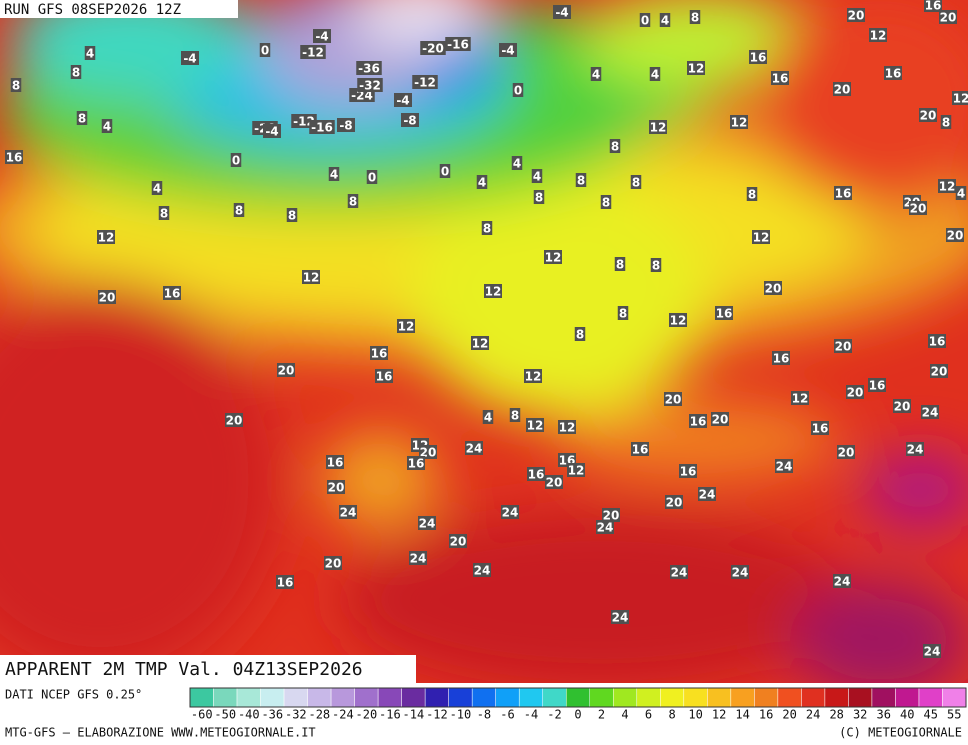 This screenshot has height=745, width=968. I want to click on contour-label: -12, so click(425, 83).